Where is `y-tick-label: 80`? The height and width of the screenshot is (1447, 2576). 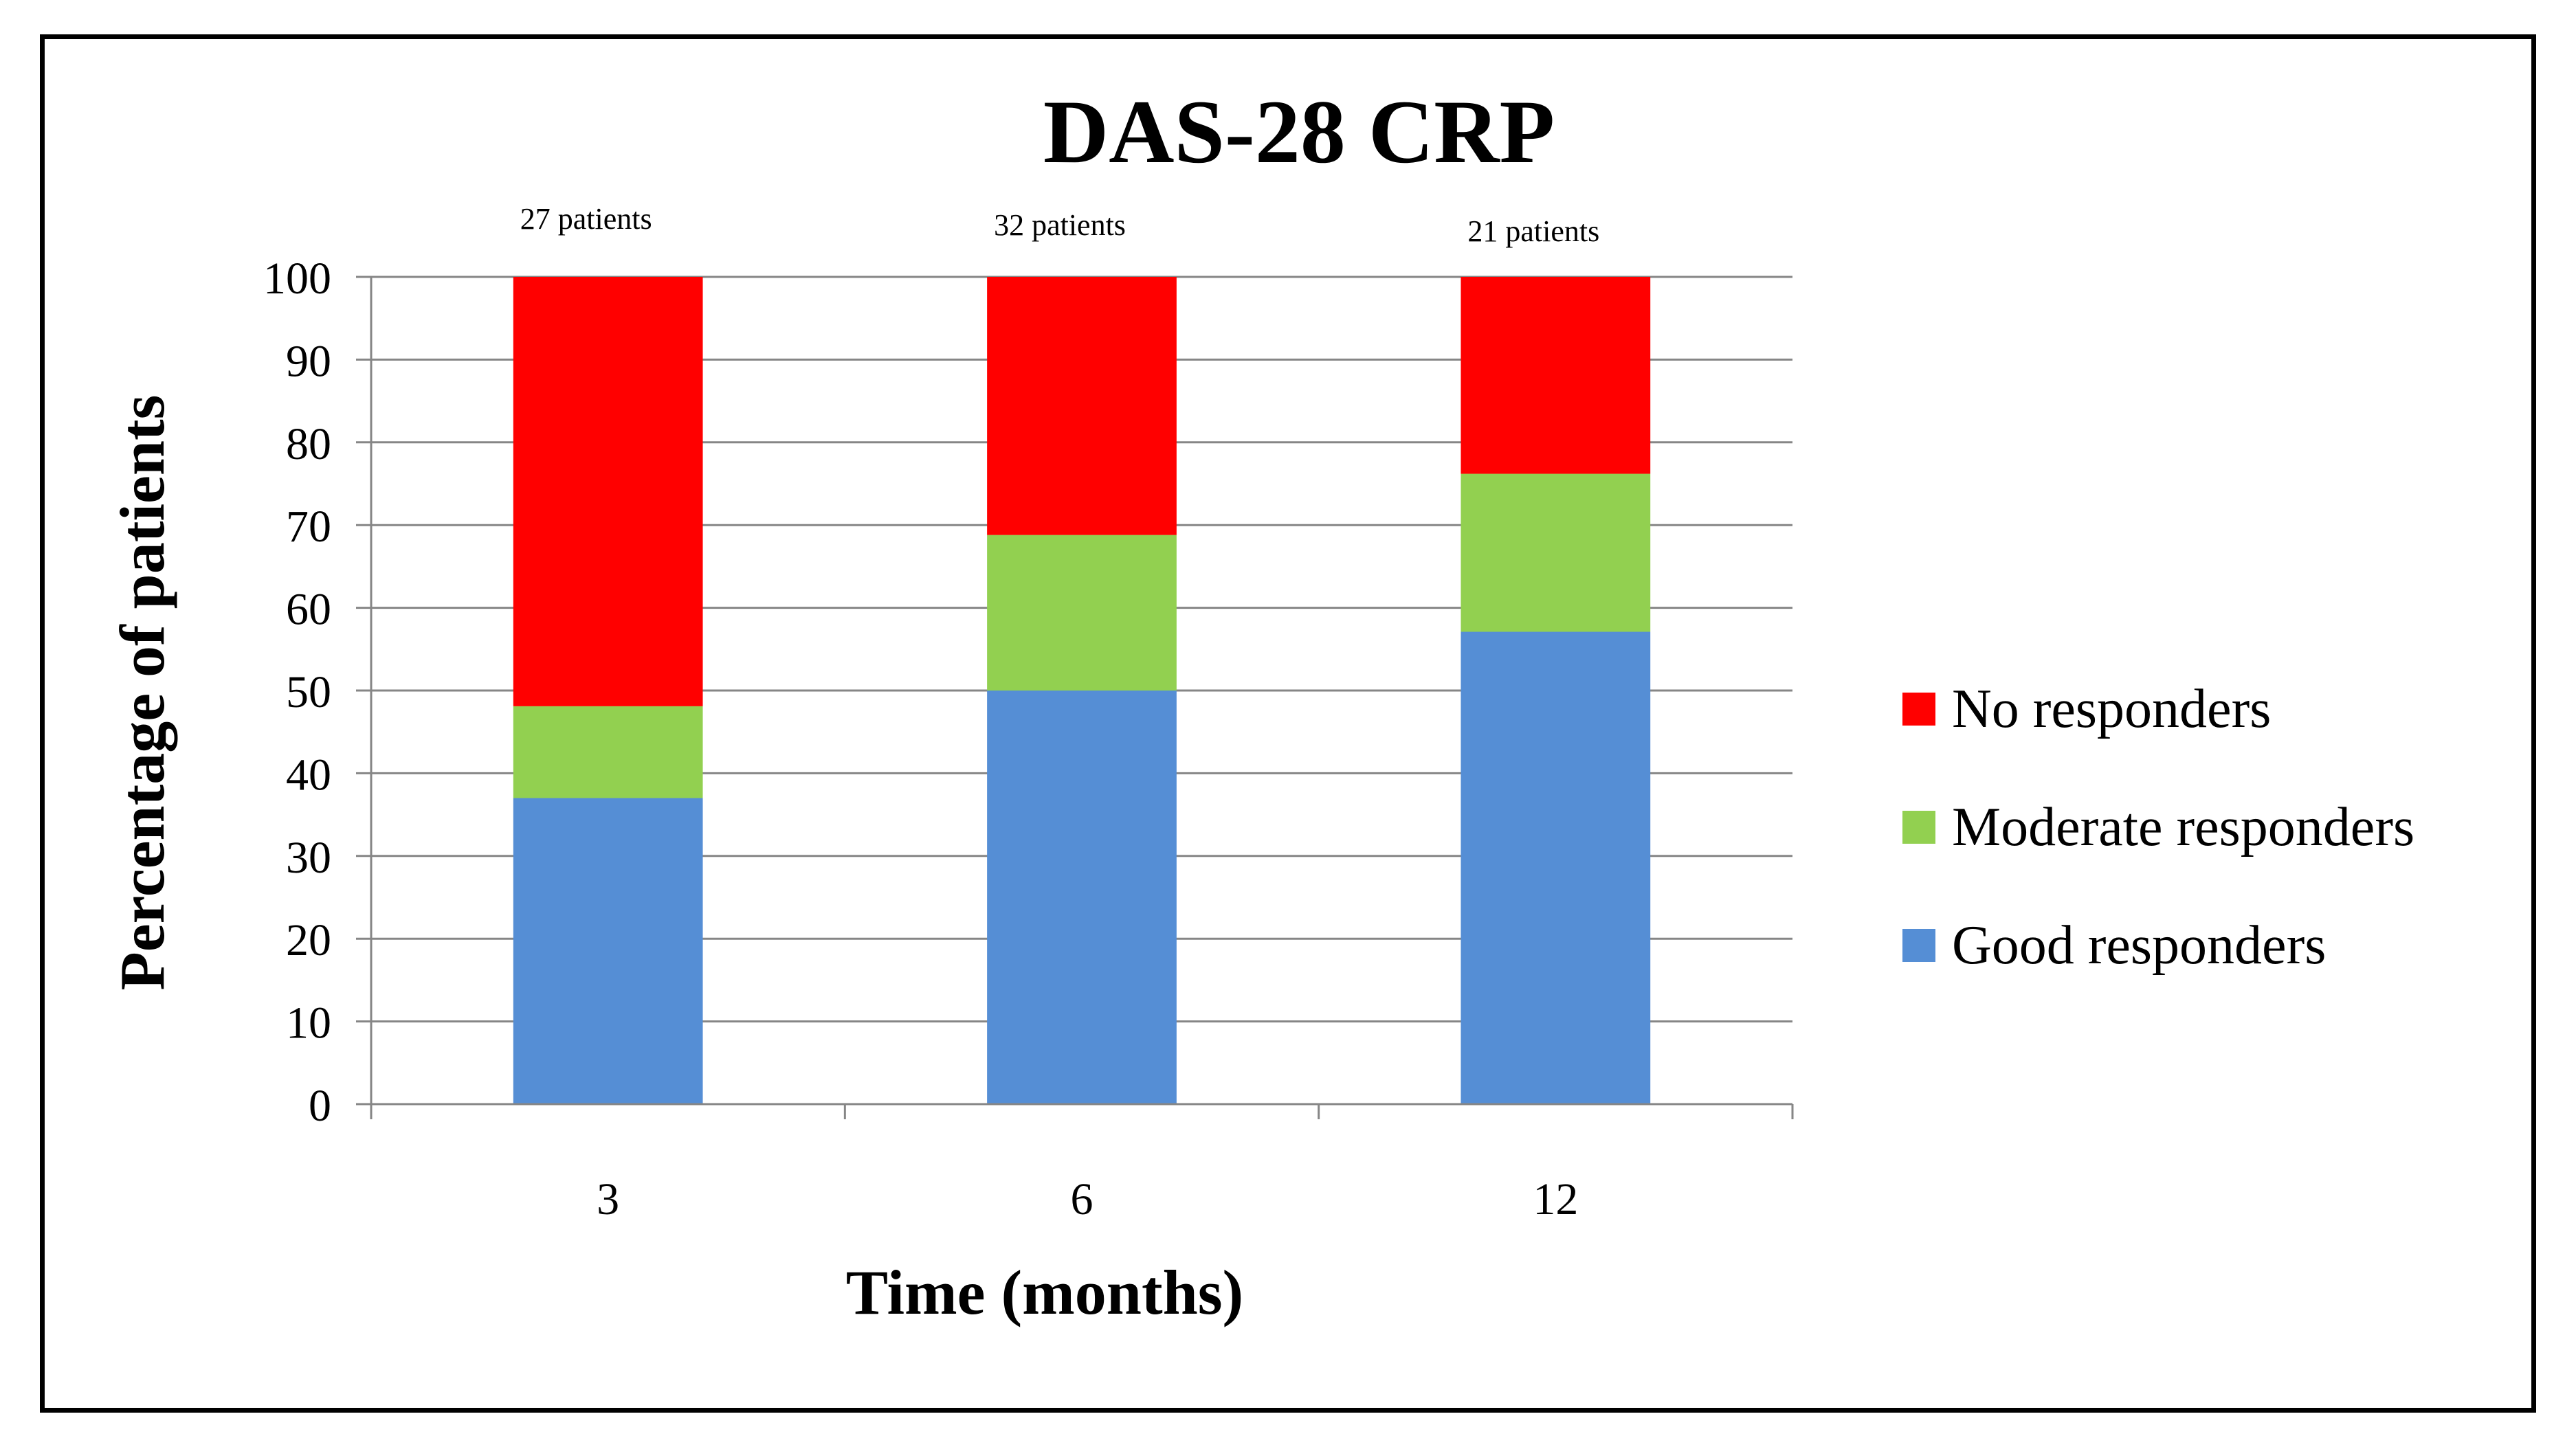
y-tick-label: 80 is located at coordinates (308, 444).